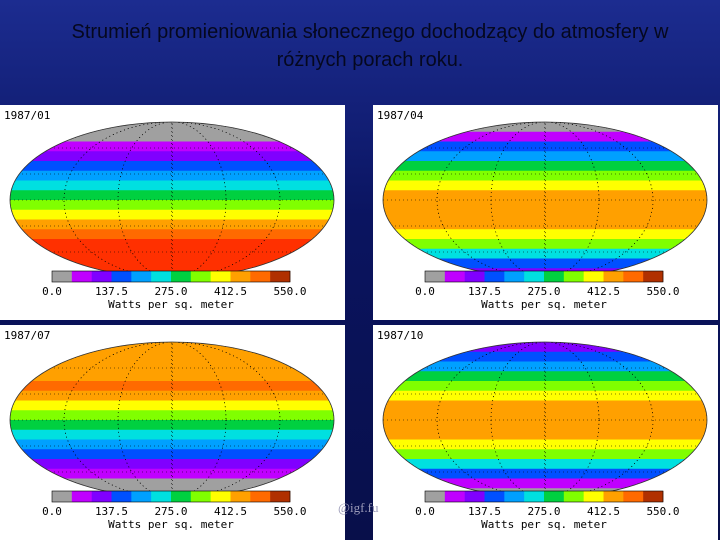 The height and width of the screenshot is (540, 720). I want to click on date-label: 1987/07, so click(27, 335).